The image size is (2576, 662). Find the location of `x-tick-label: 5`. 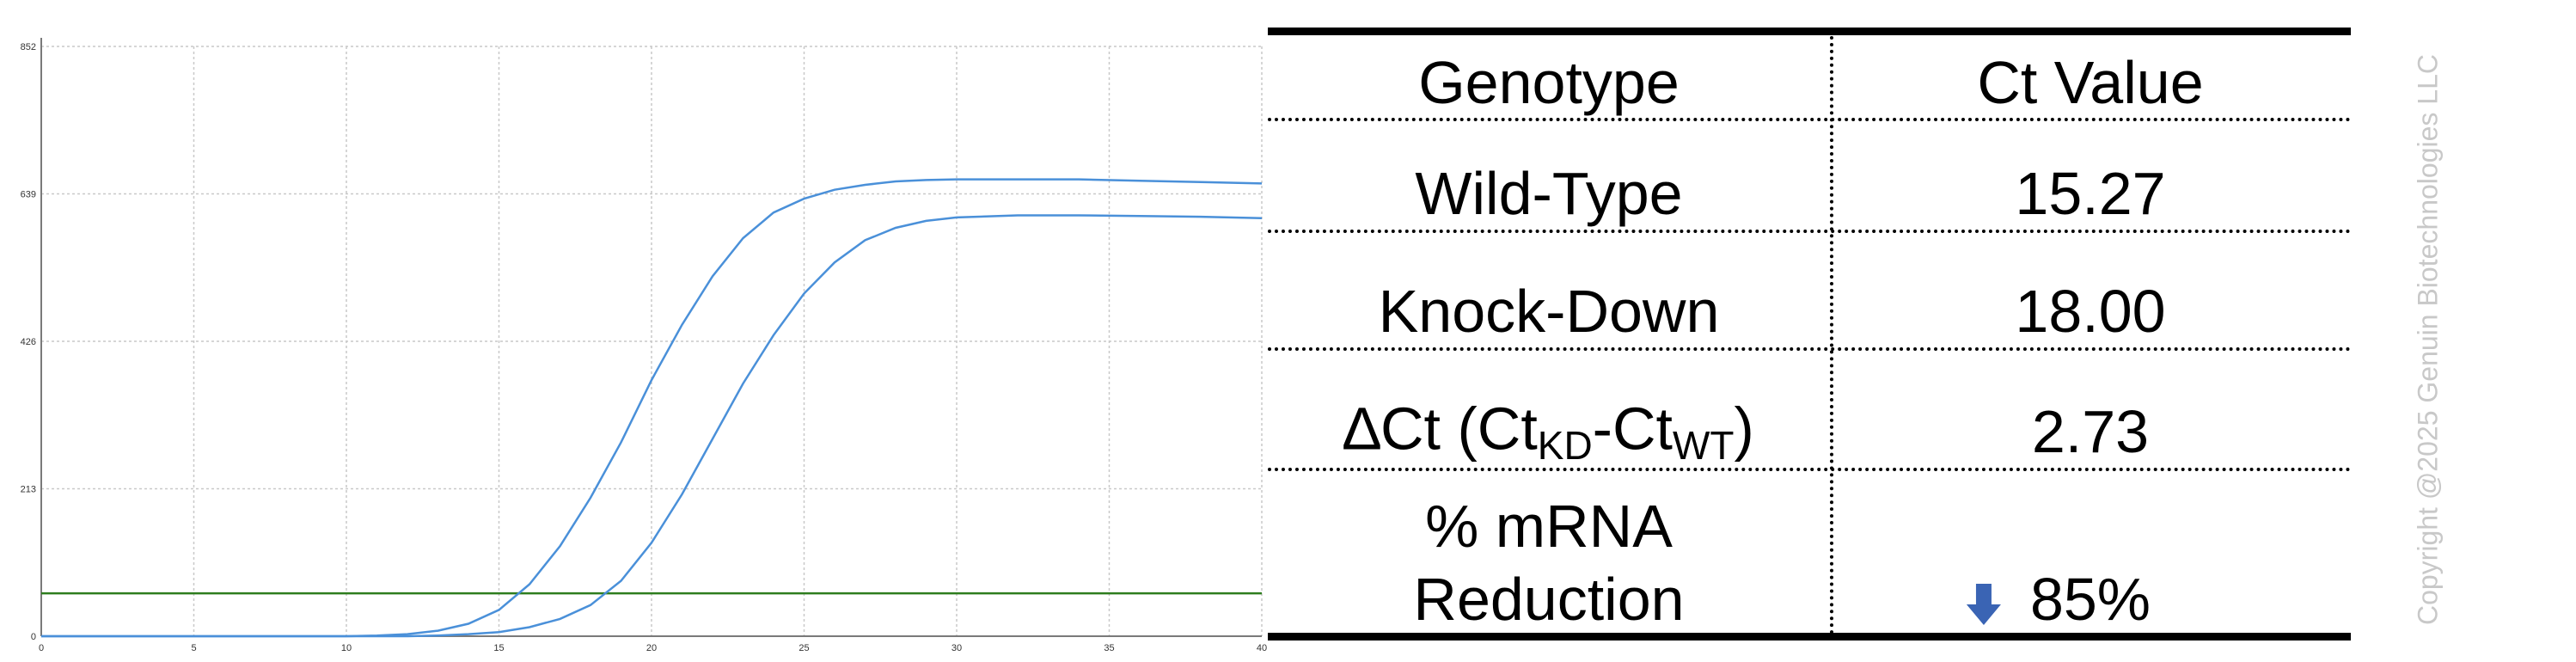

x-tick-label: 5 is located at coordinates (193, 648).